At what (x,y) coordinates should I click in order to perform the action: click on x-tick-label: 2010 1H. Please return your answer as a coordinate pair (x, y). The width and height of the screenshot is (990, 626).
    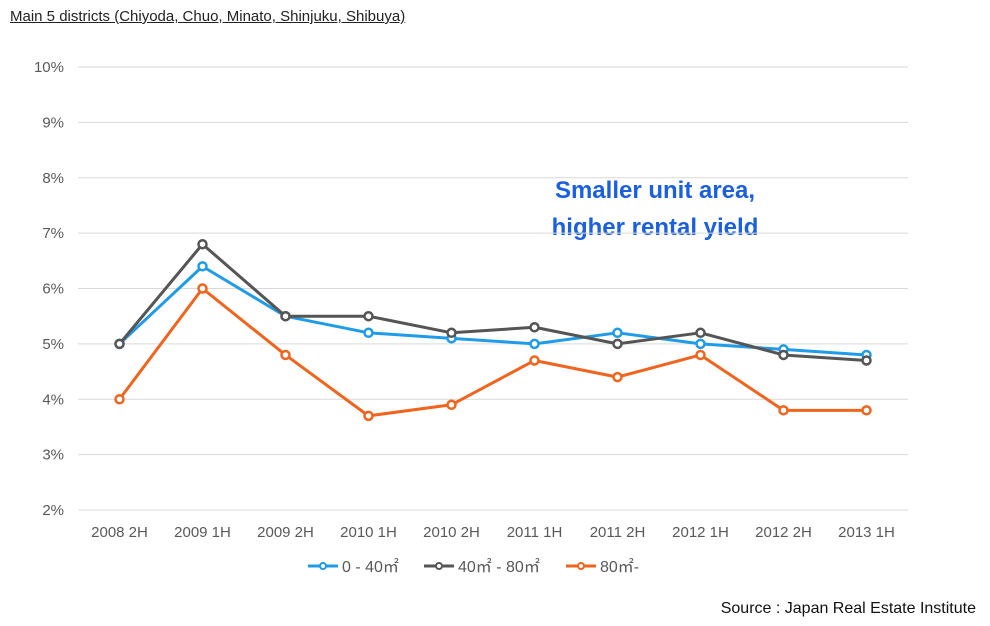
    Looking at the image, I should click on (368, 532).